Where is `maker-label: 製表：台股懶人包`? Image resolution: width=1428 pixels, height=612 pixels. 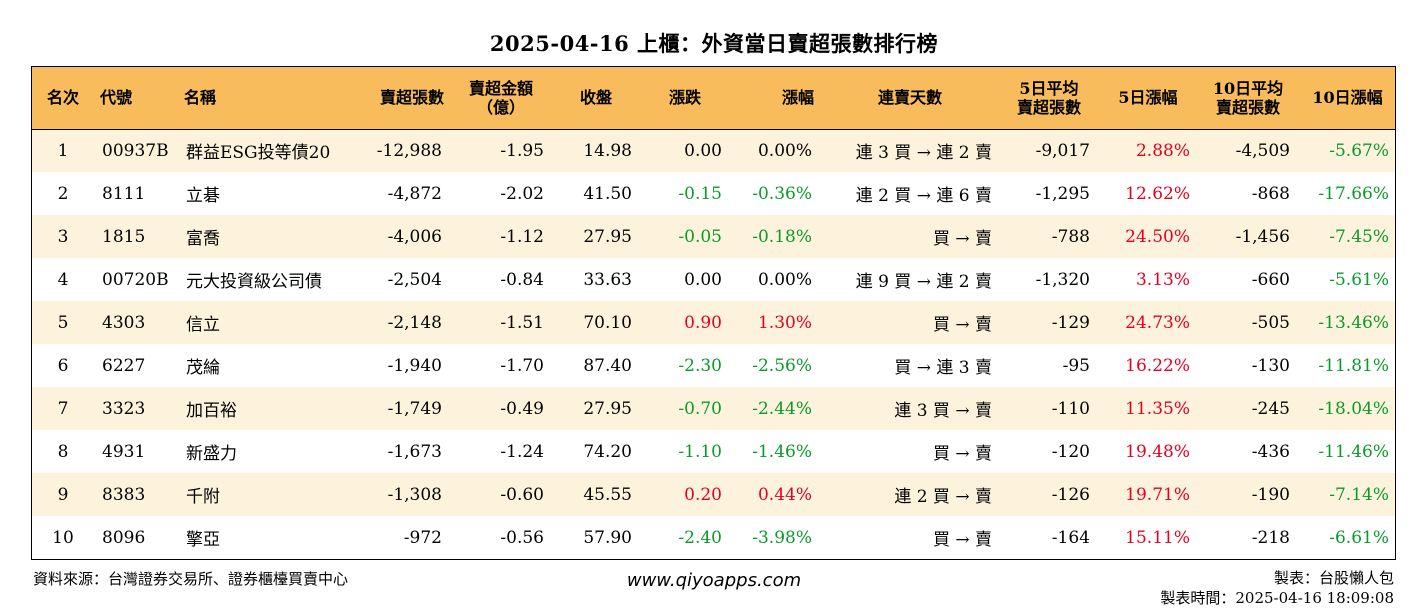 maker-label: 製表：台股懶人包 is located at coordinates (1333, 578).